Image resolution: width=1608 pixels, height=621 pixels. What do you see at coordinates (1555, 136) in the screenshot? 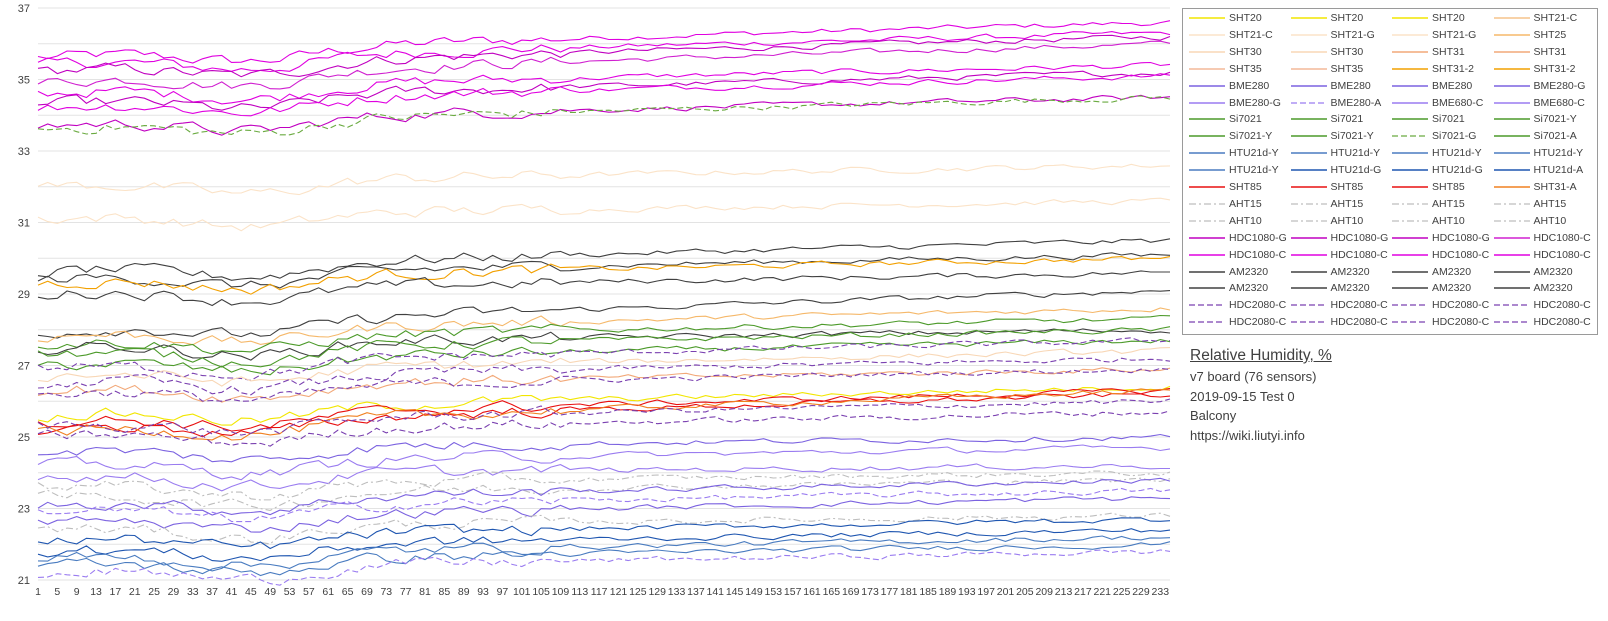
I see `legend-label: Si7021-A` at bounding box center [1555, 136].